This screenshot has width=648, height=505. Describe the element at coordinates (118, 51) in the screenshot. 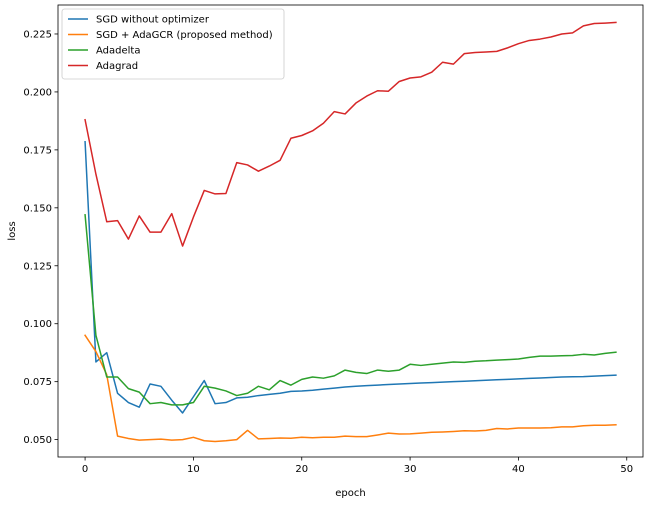

I see `legend-label-3: Adadelta` at that location.